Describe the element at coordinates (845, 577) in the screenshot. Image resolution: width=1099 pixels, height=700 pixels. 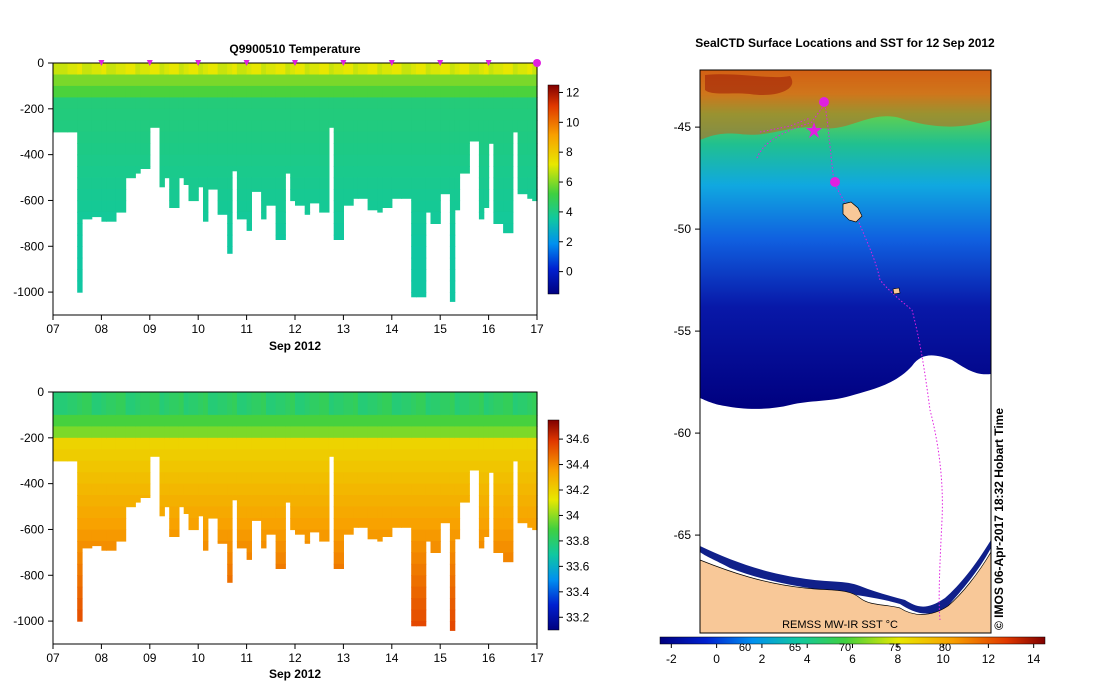
I see `coastal-ice-band` at that location.